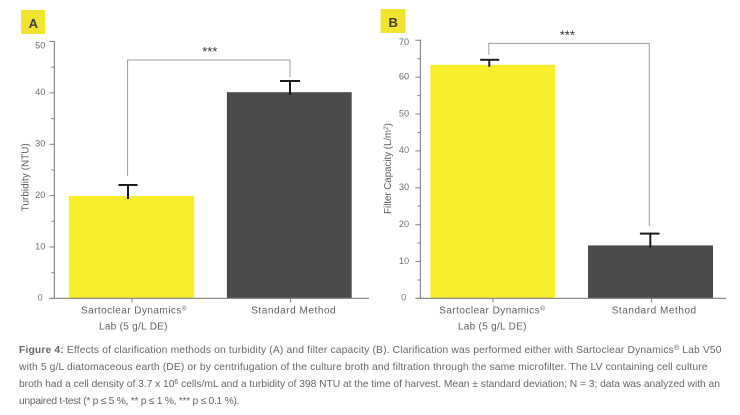  What do you see at coordinates (388, 168) in the screenshot?
I see `svg-text: Filter Capacity (L/m2)` at bounding box center [388, 168].